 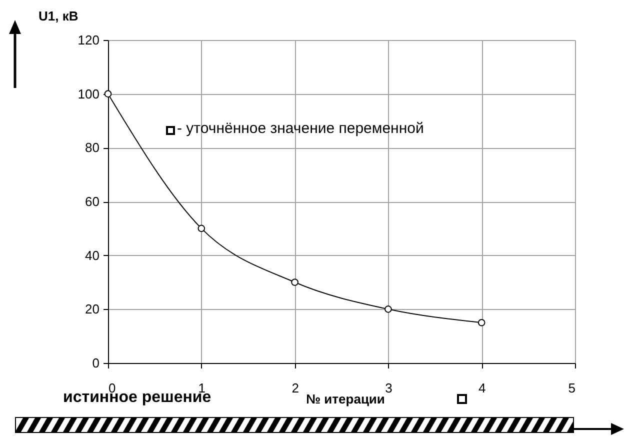 I want to click on x-tick-label: 3, so click(x=388, y=388).